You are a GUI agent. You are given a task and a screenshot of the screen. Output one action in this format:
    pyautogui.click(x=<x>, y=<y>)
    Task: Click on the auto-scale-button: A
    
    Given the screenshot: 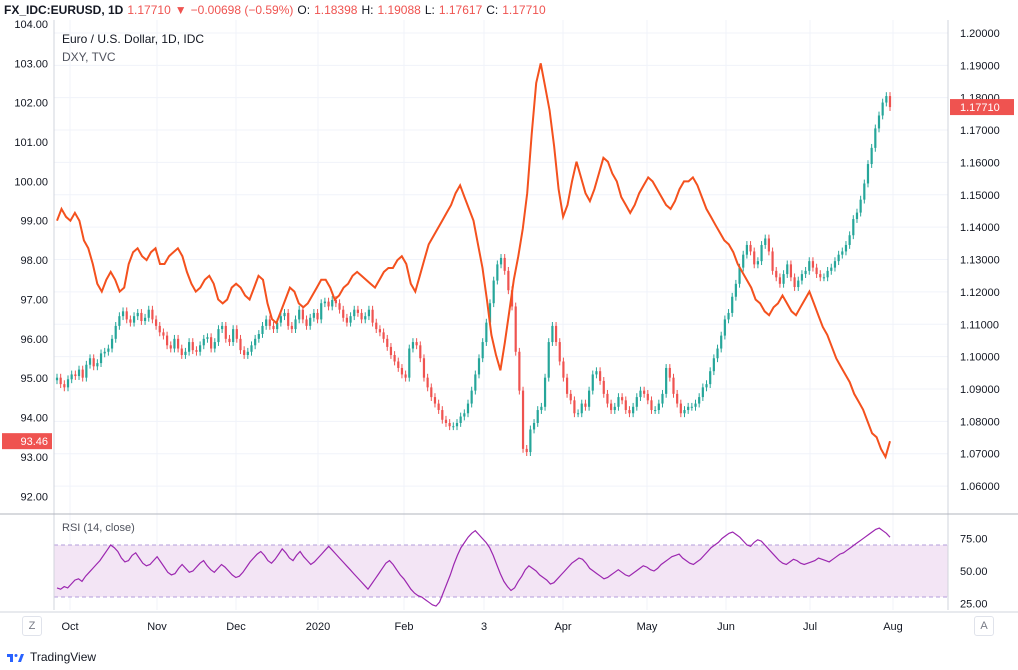 What is the action you would take?
    pyautogui.click(x=984, y=626)
    